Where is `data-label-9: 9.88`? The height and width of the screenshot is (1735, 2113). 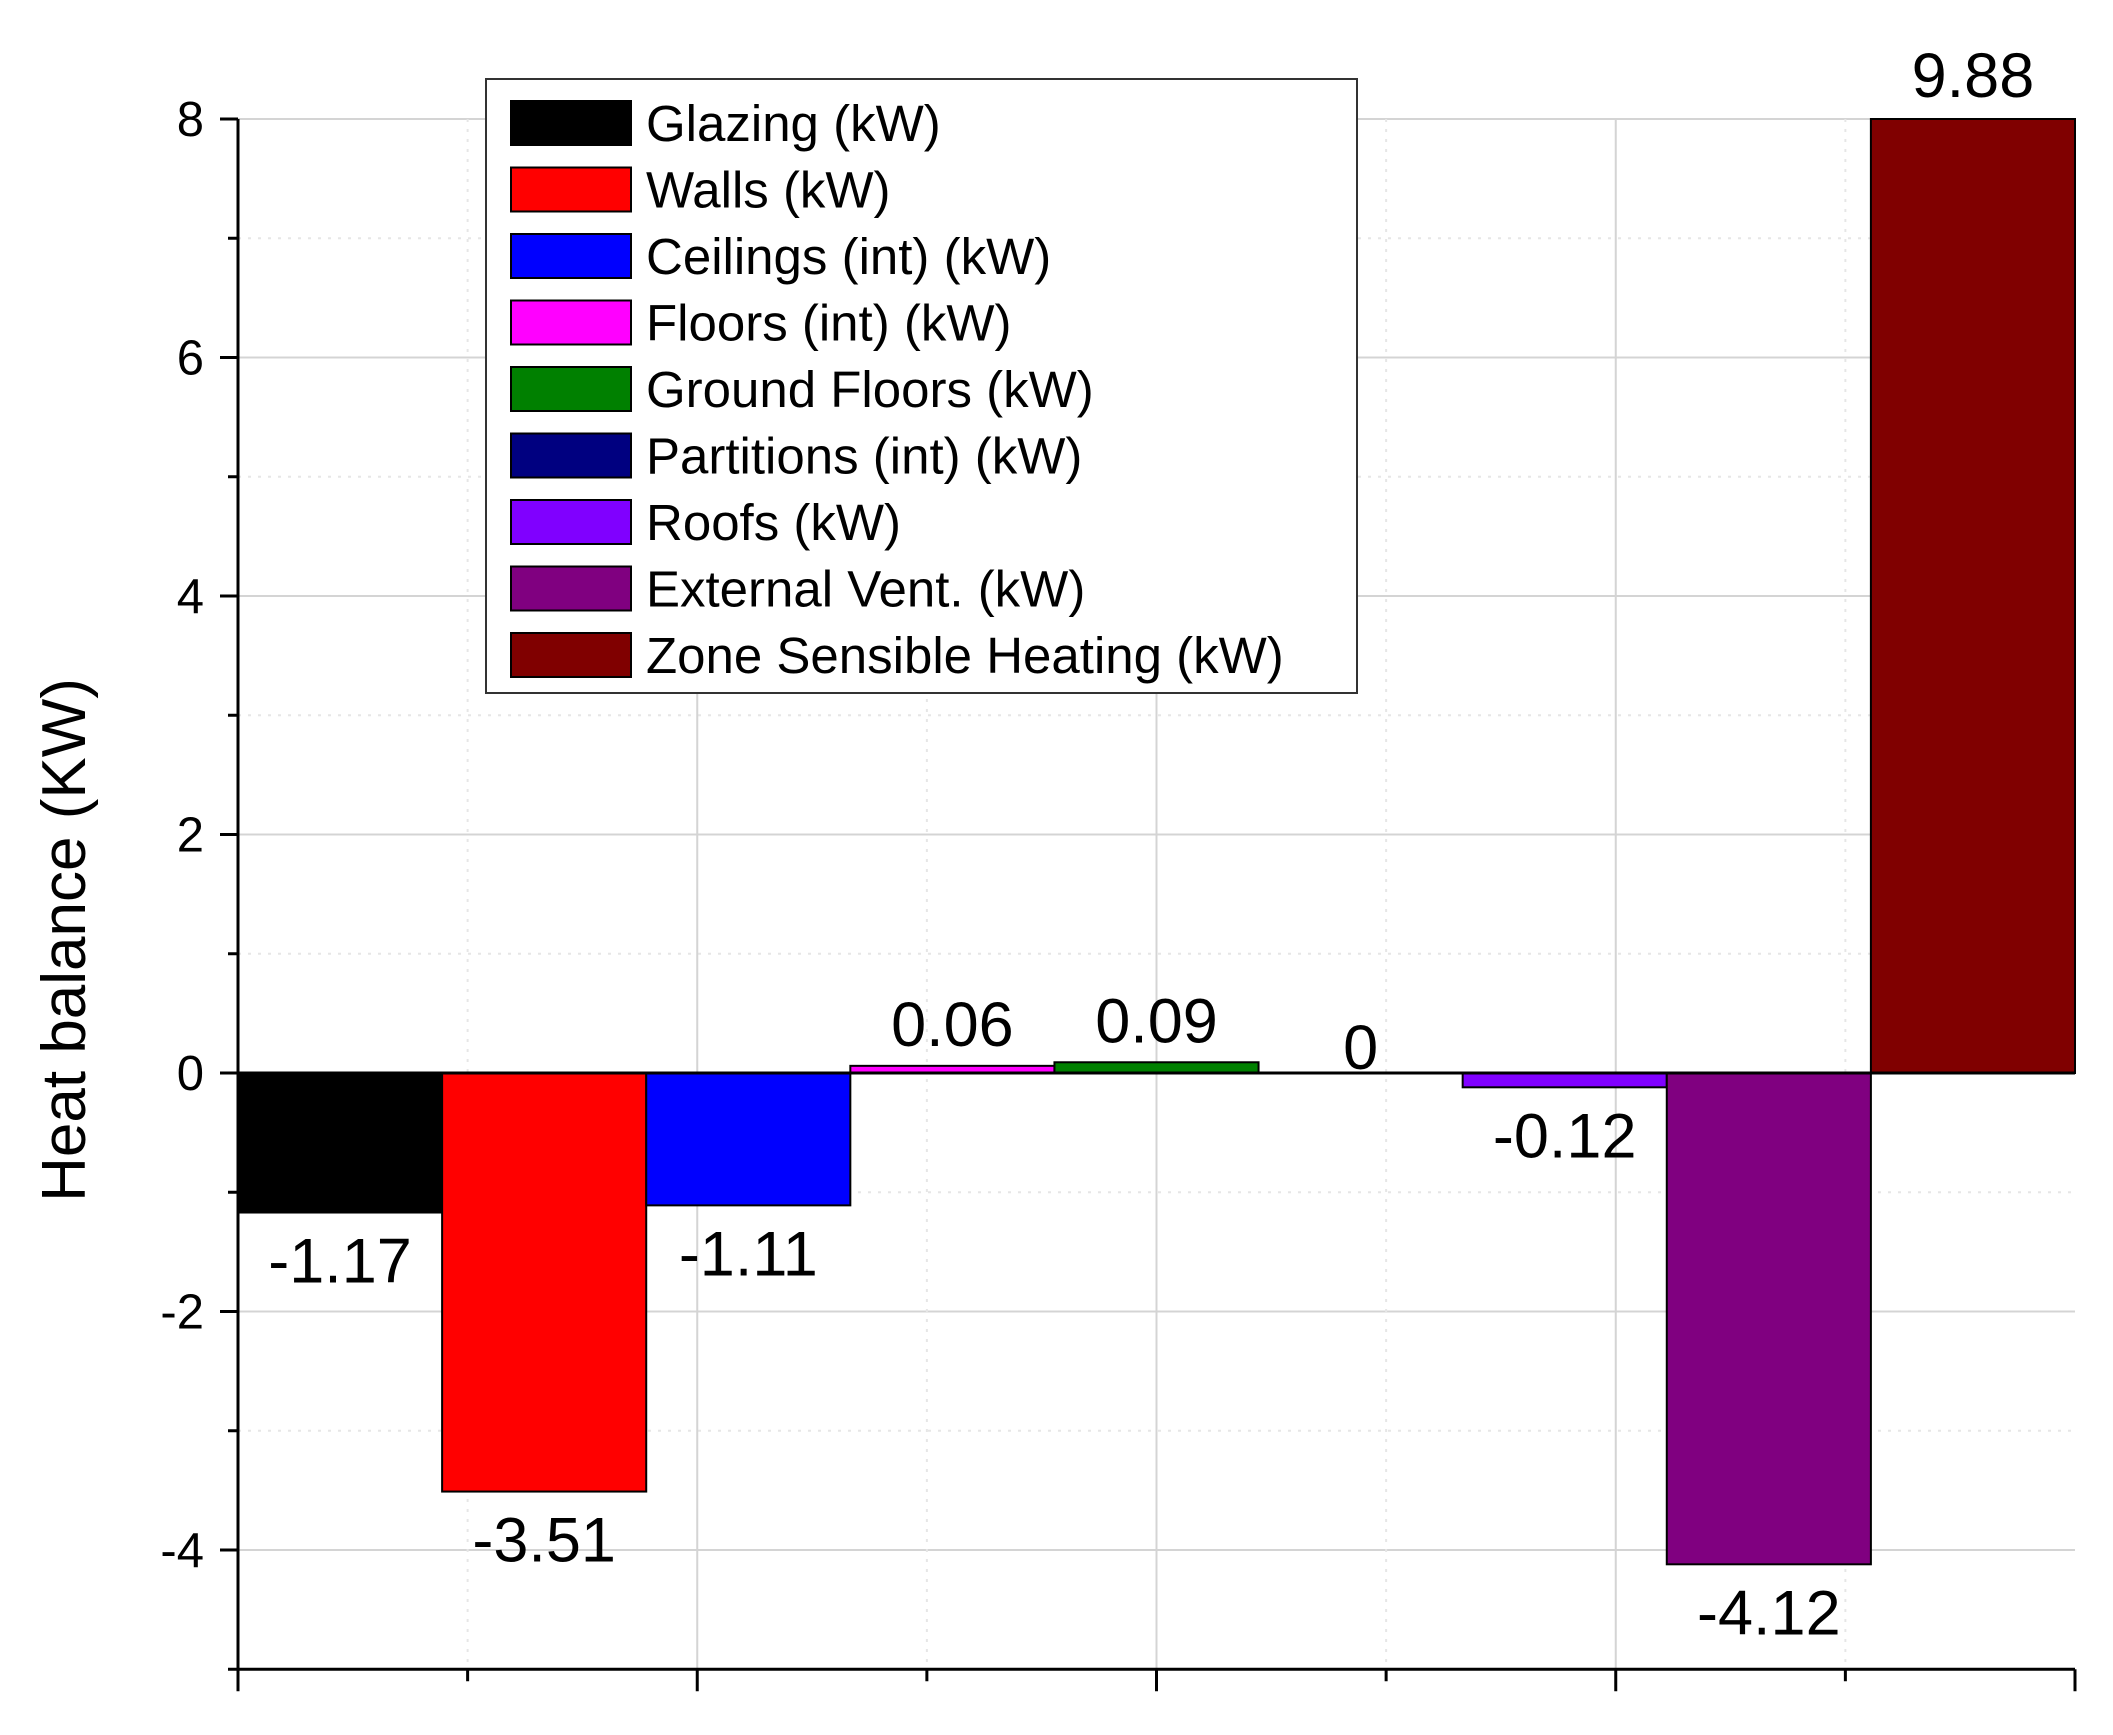 data-label-9: 9.88 is located at coordinates (1973, 76).